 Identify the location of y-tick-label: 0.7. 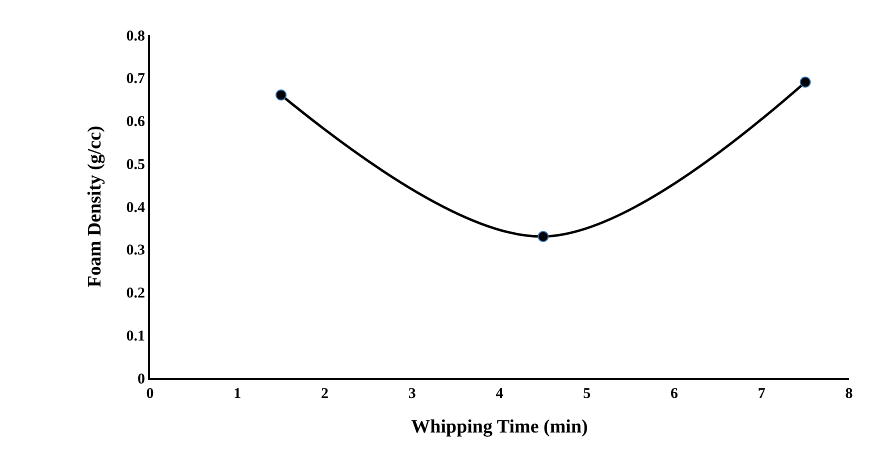
(136, 79).